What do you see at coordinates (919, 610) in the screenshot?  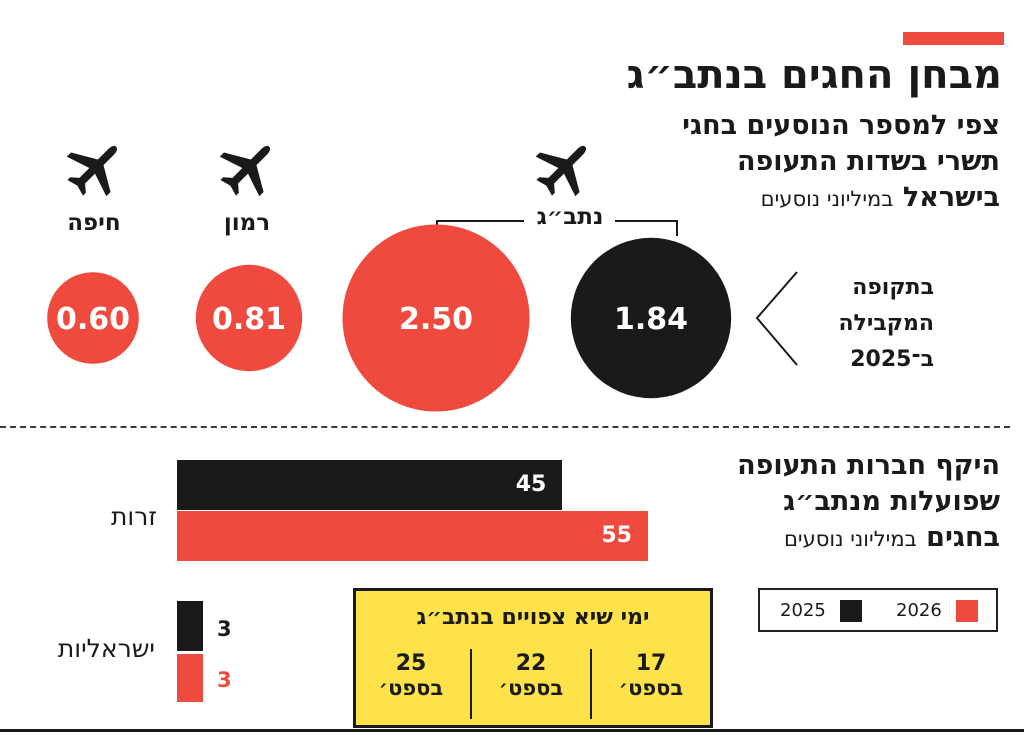 I see `legend-2026-label: 2026` at bounding box center [919, 610].